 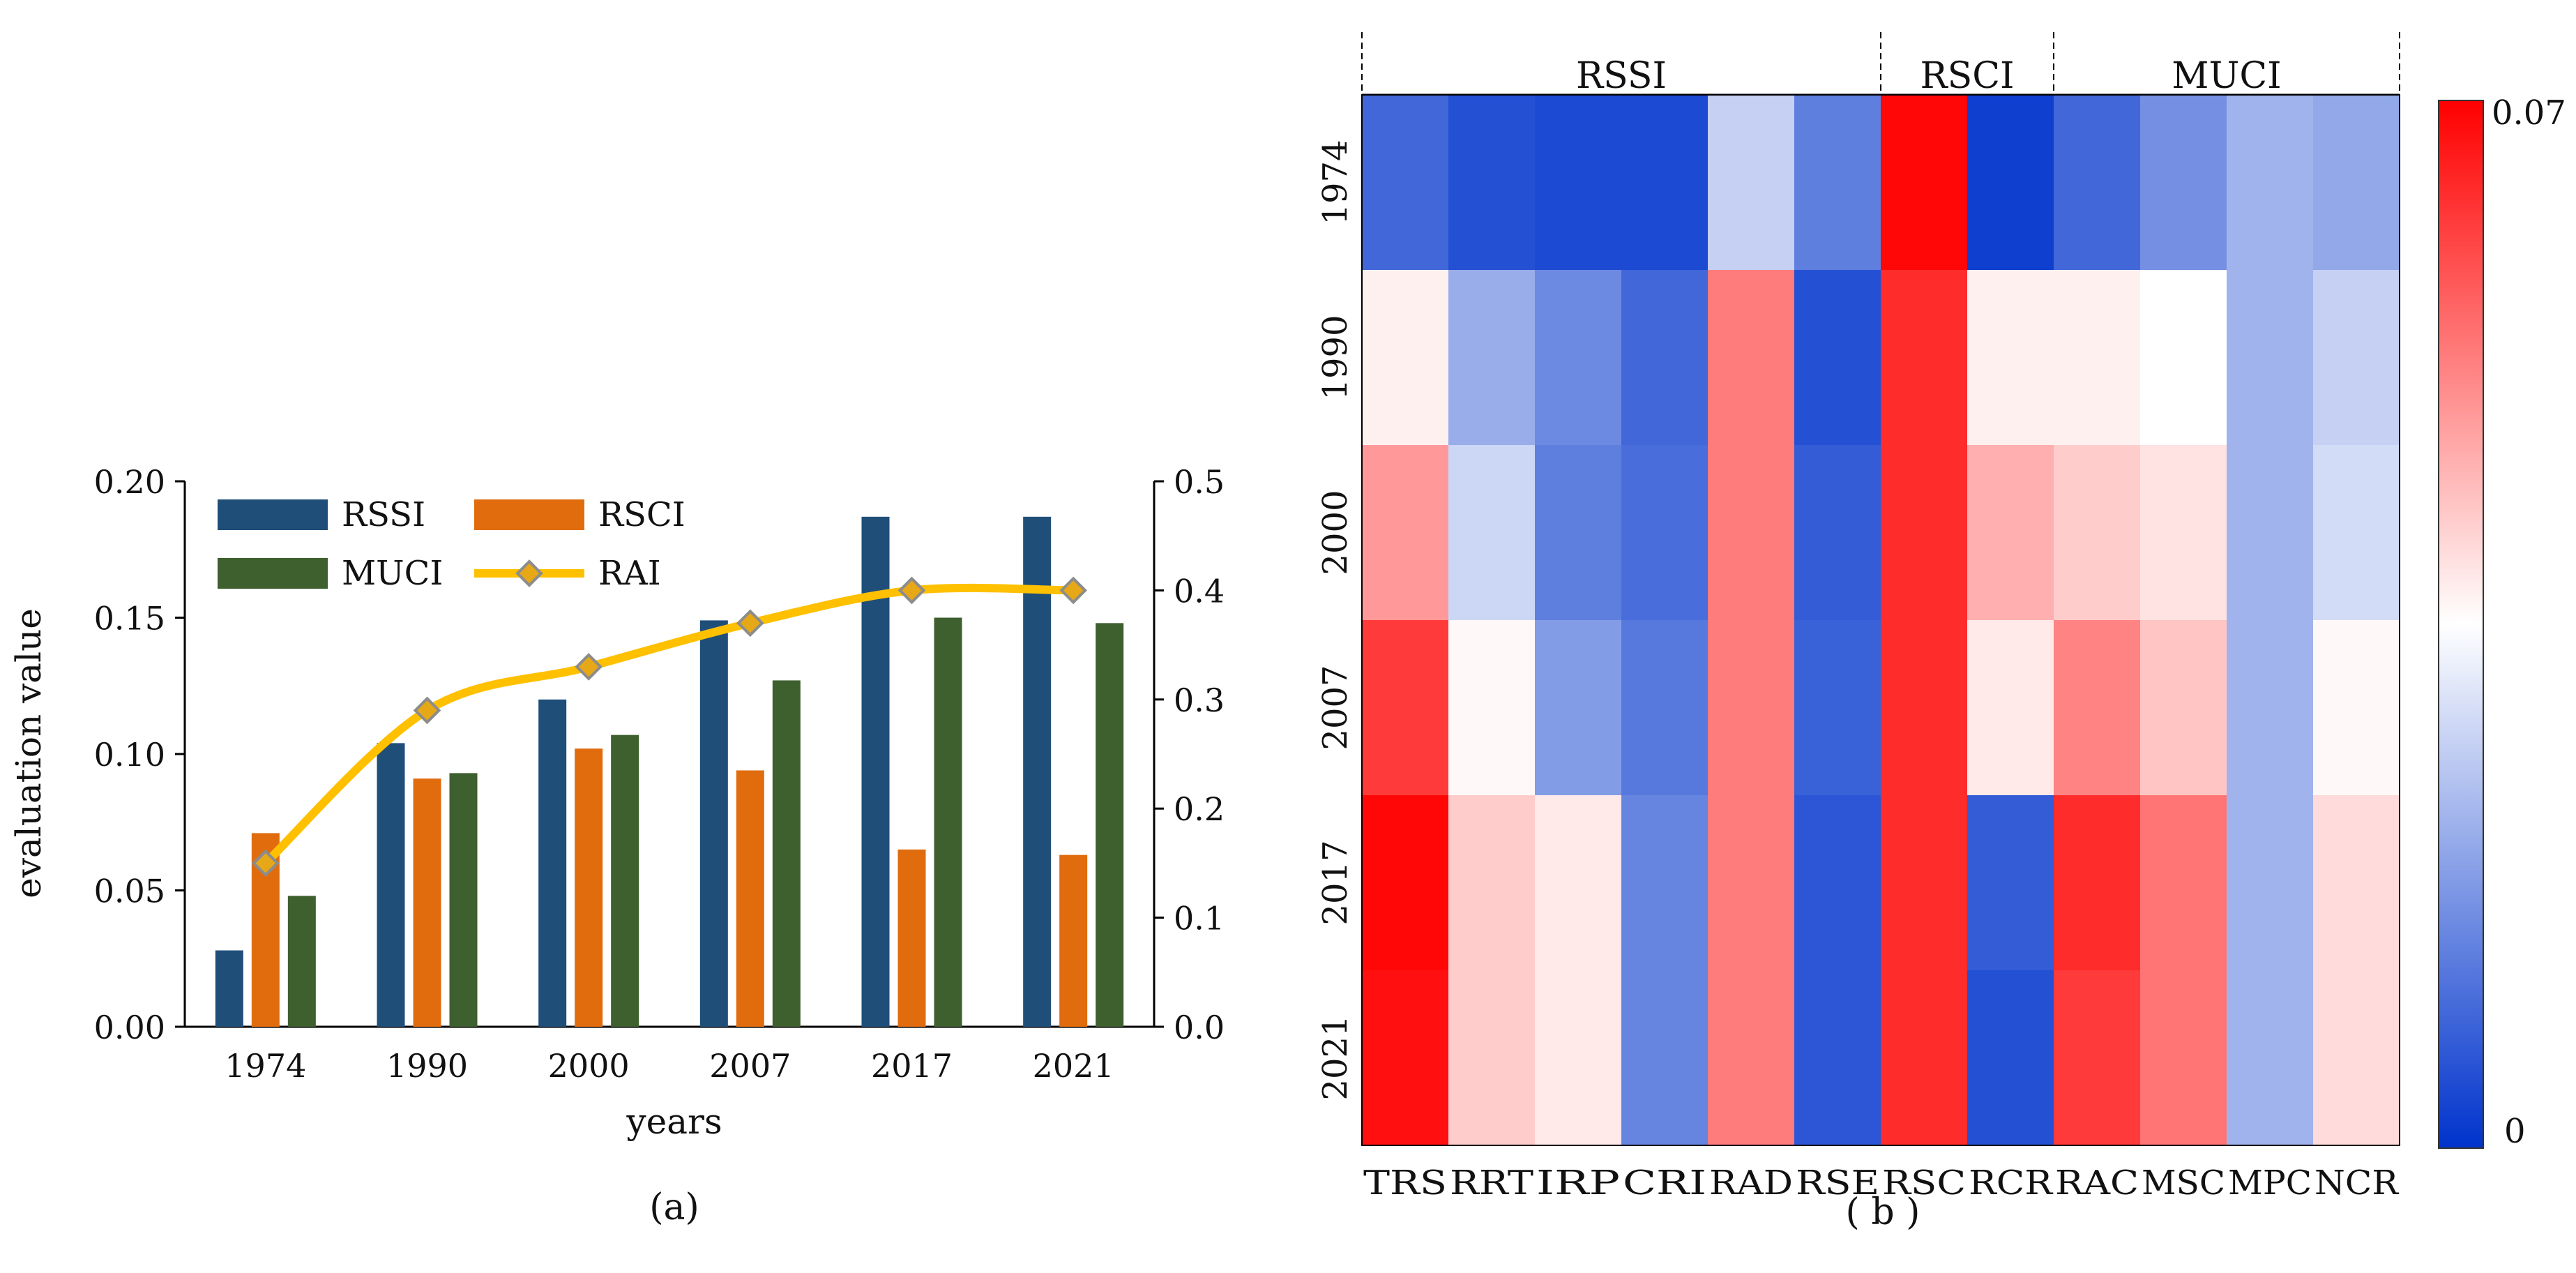 I want to click on y-tick-label: 0.05, so click(x=129, y=891).